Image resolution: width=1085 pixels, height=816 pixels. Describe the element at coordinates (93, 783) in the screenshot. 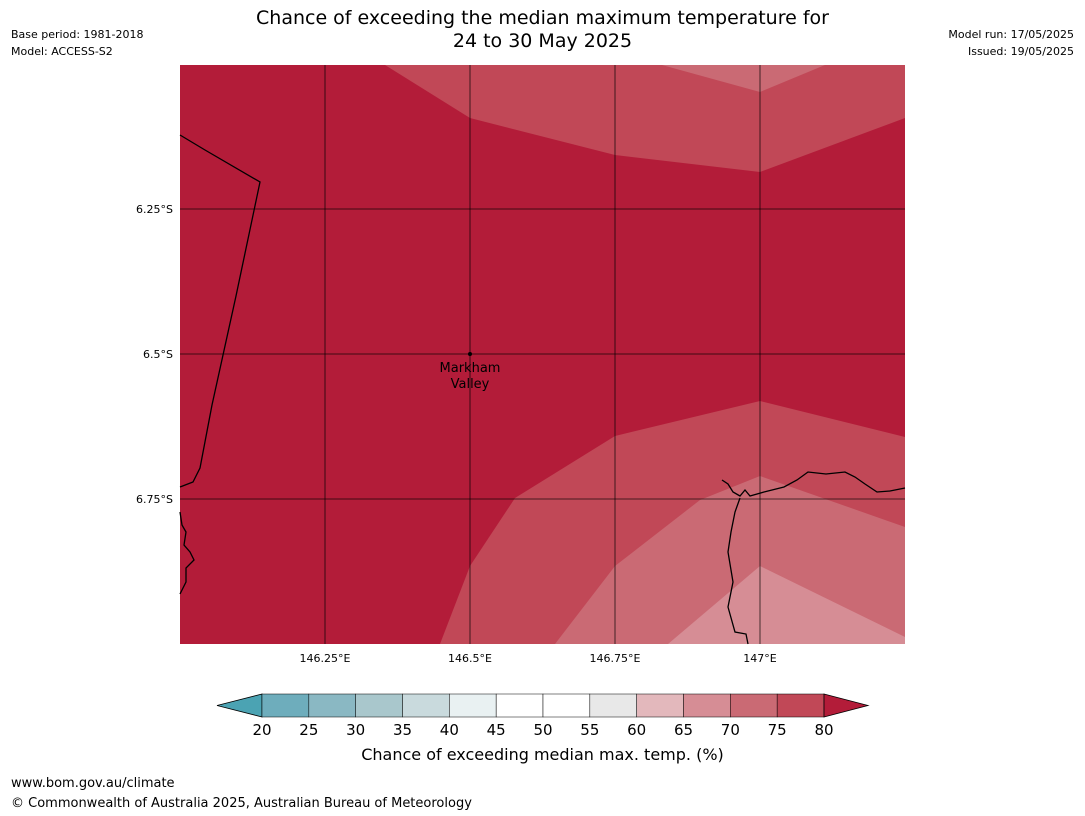

I see `footer-url: www.bom.gov.au/climate` at that location.